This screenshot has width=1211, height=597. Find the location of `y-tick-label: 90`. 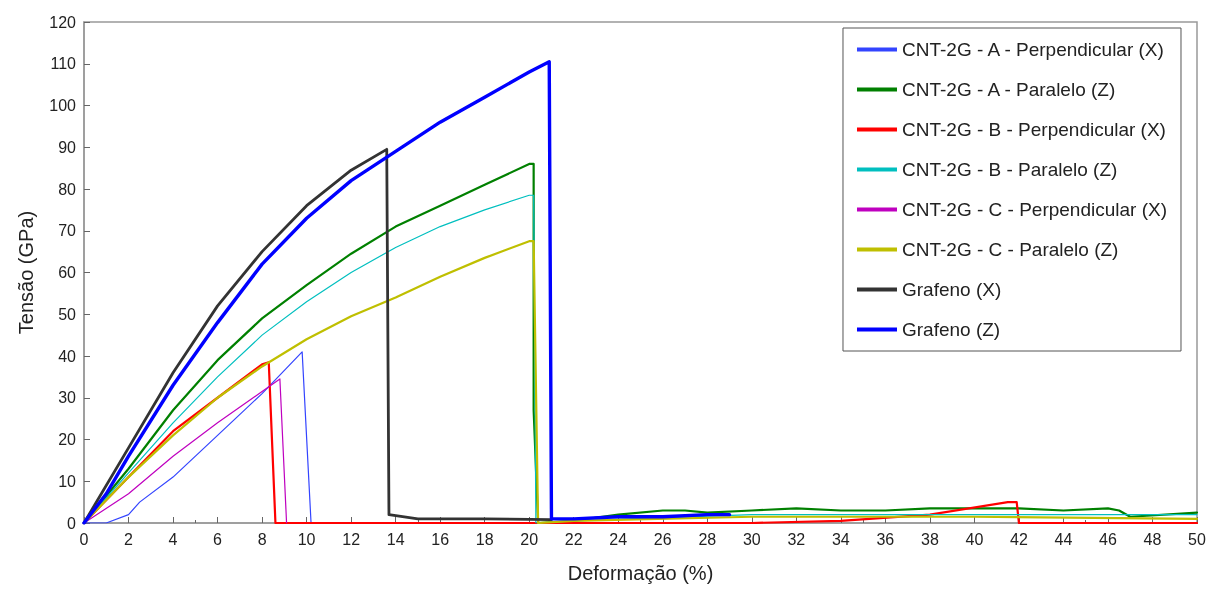

y-tick-label: 90 is located at coordinates (67, 147).